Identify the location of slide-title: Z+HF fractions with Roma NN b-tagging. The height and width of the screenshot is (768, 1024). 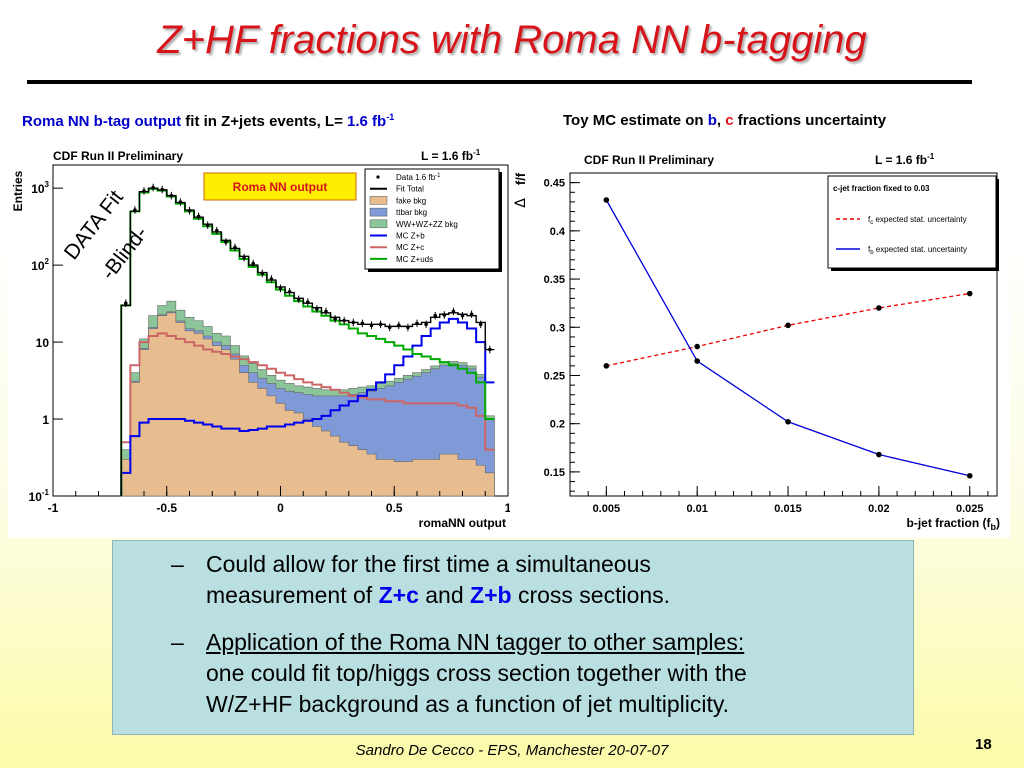
(512, 40).